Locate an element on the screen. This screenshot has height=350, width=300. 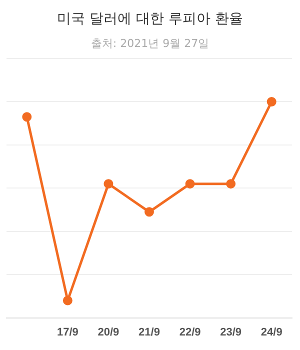
x-tick-label: 24/9 is located at coordinates (271, 332).